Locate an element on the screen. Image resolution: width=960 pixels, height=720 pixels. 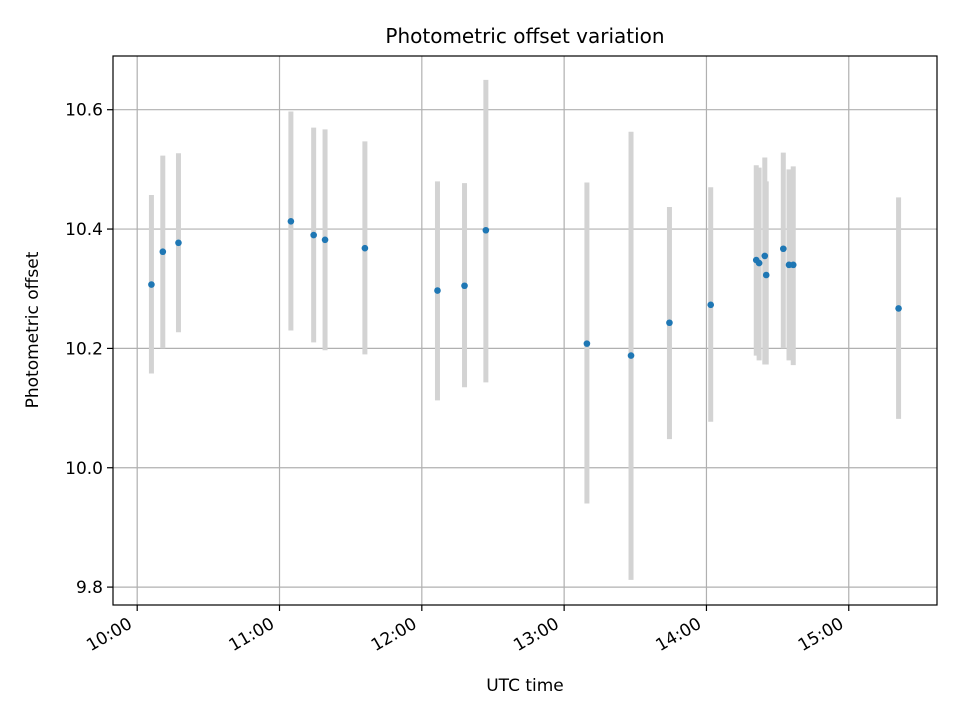
y-tick-label: 10.4 is located at coordinates (84, 230).